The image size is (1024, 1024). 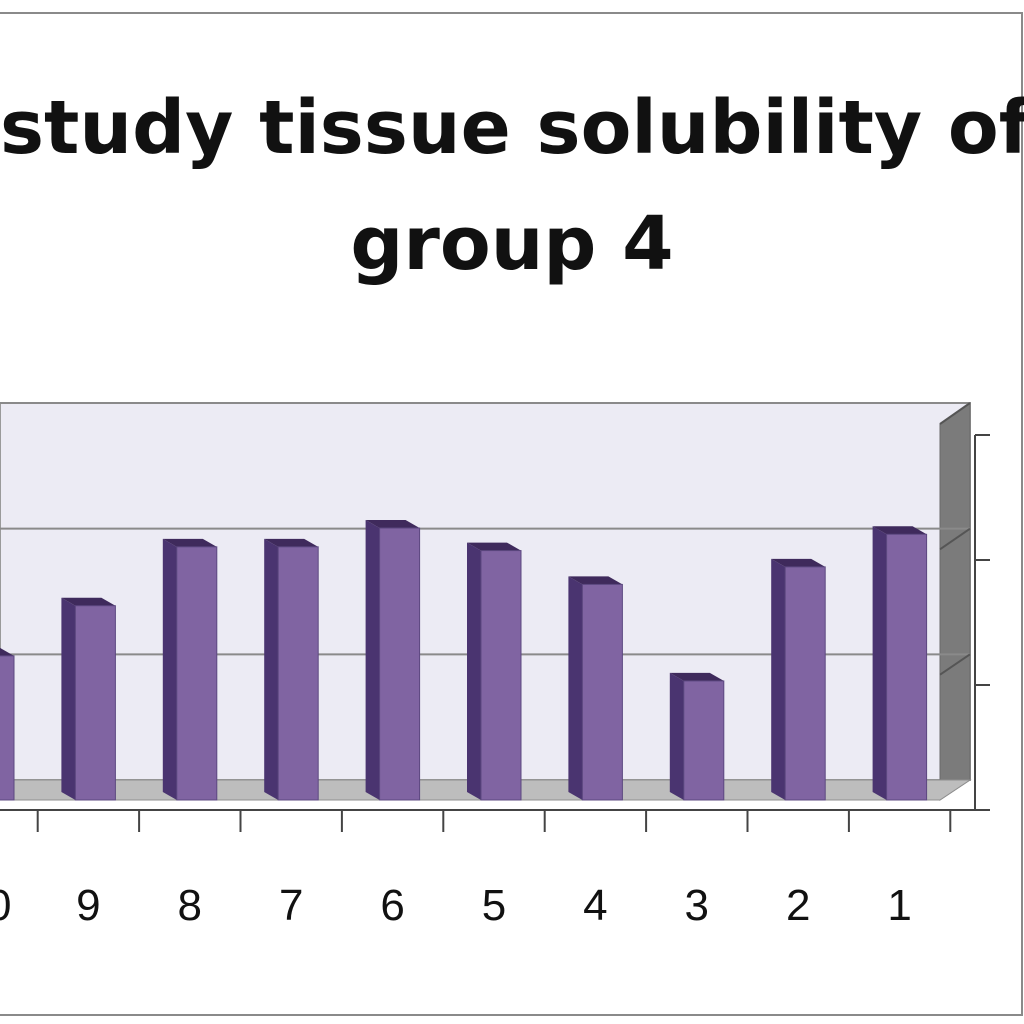 What do you see at coordinates (955, 601) in the screenshot?
I see `plot-side-wall` at bounding box center [955, 601].